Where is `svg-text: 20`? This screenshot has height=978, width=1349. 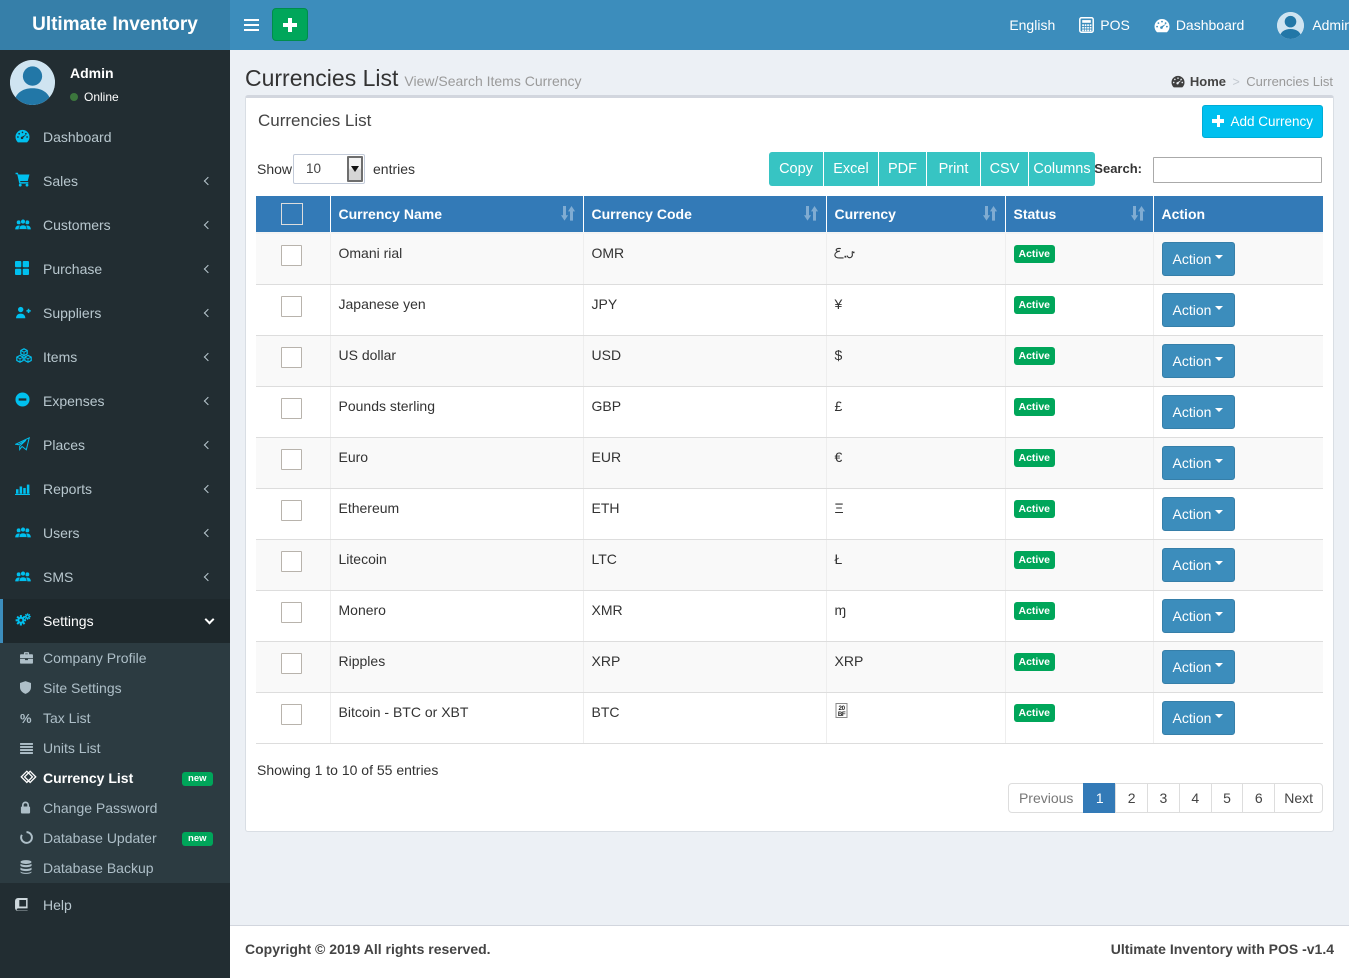 svg-text: 20 is located at coordinates (841, 708).